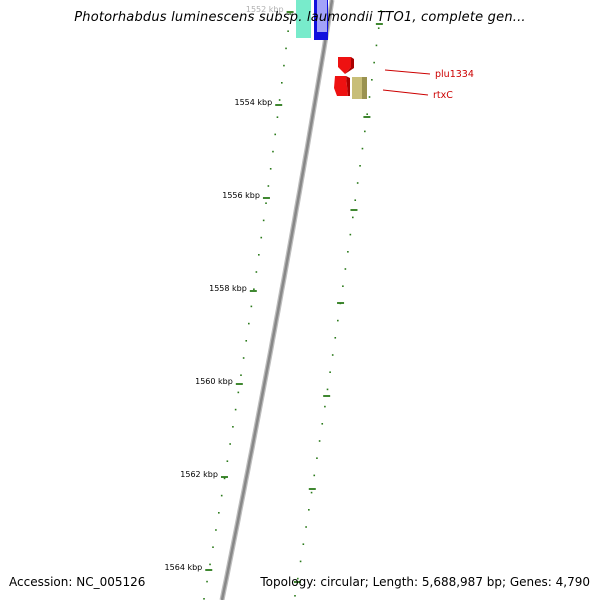 Image resolution: width=600 pixels, height=600 pixels. Describe the element at coordinates (265, 9) in the screenshot. I see `tick-label-1552: 1552 kbp` at that location.